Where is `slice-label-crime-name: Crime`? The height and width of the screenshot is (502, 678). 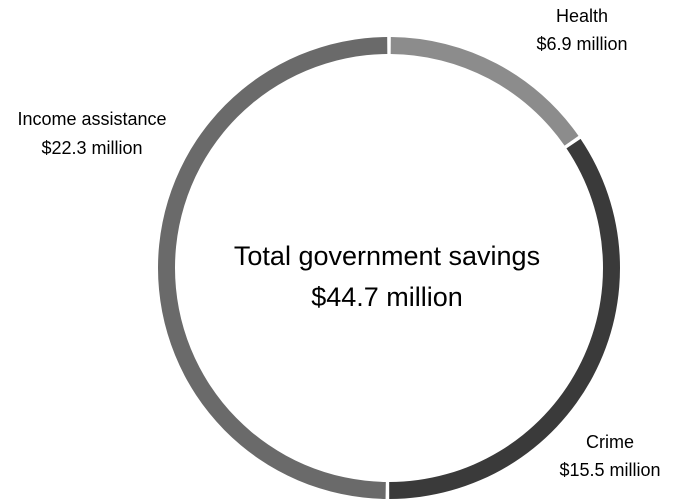 slice-label-crime-name: Crime is located at coordinates (610, 442).